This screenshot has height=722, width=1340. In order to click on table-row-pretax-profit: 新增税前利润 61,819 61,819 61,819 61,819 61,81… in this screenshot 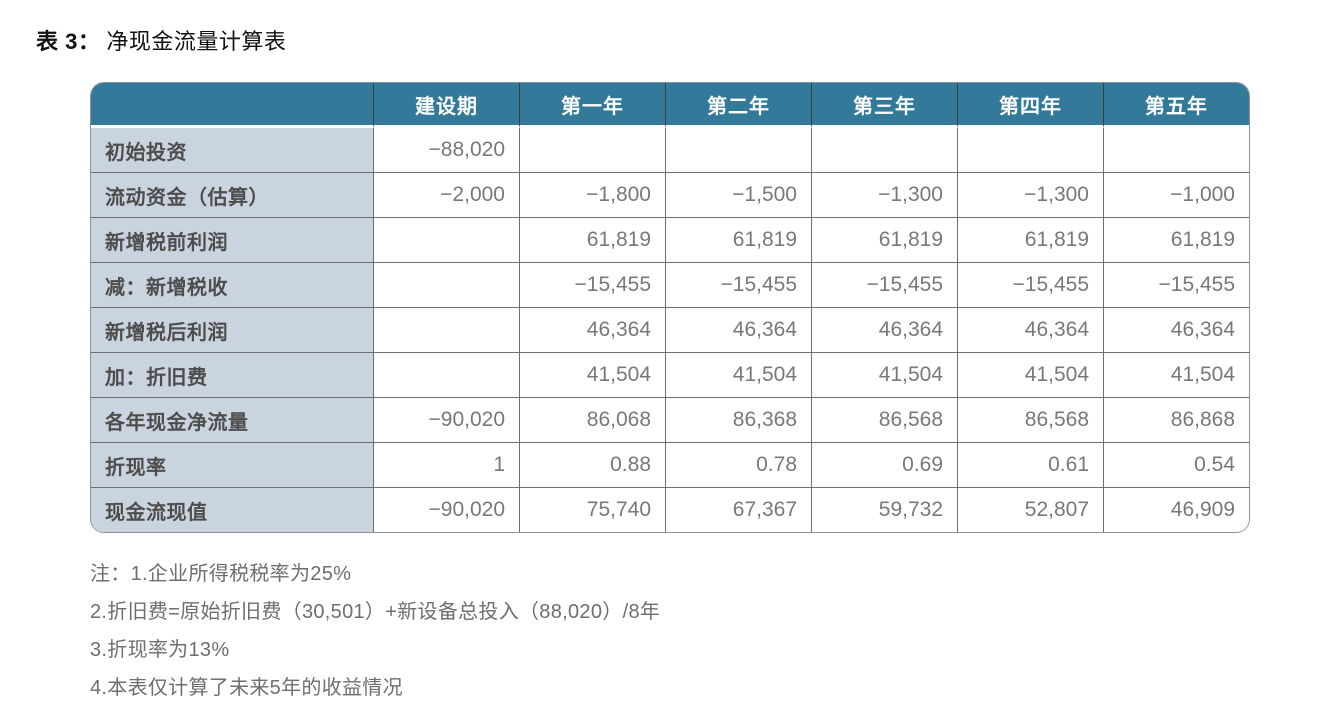, I will do `click(670, 239)`.